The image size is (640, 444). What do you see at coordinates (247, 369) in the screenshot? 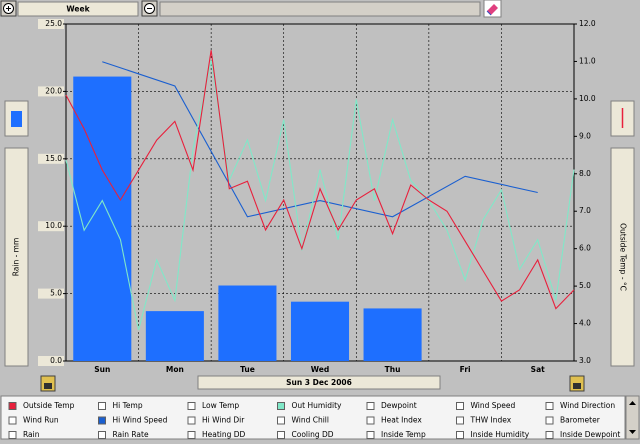
I see `x-tick-label: Tue` at bounding box center [247, 369].